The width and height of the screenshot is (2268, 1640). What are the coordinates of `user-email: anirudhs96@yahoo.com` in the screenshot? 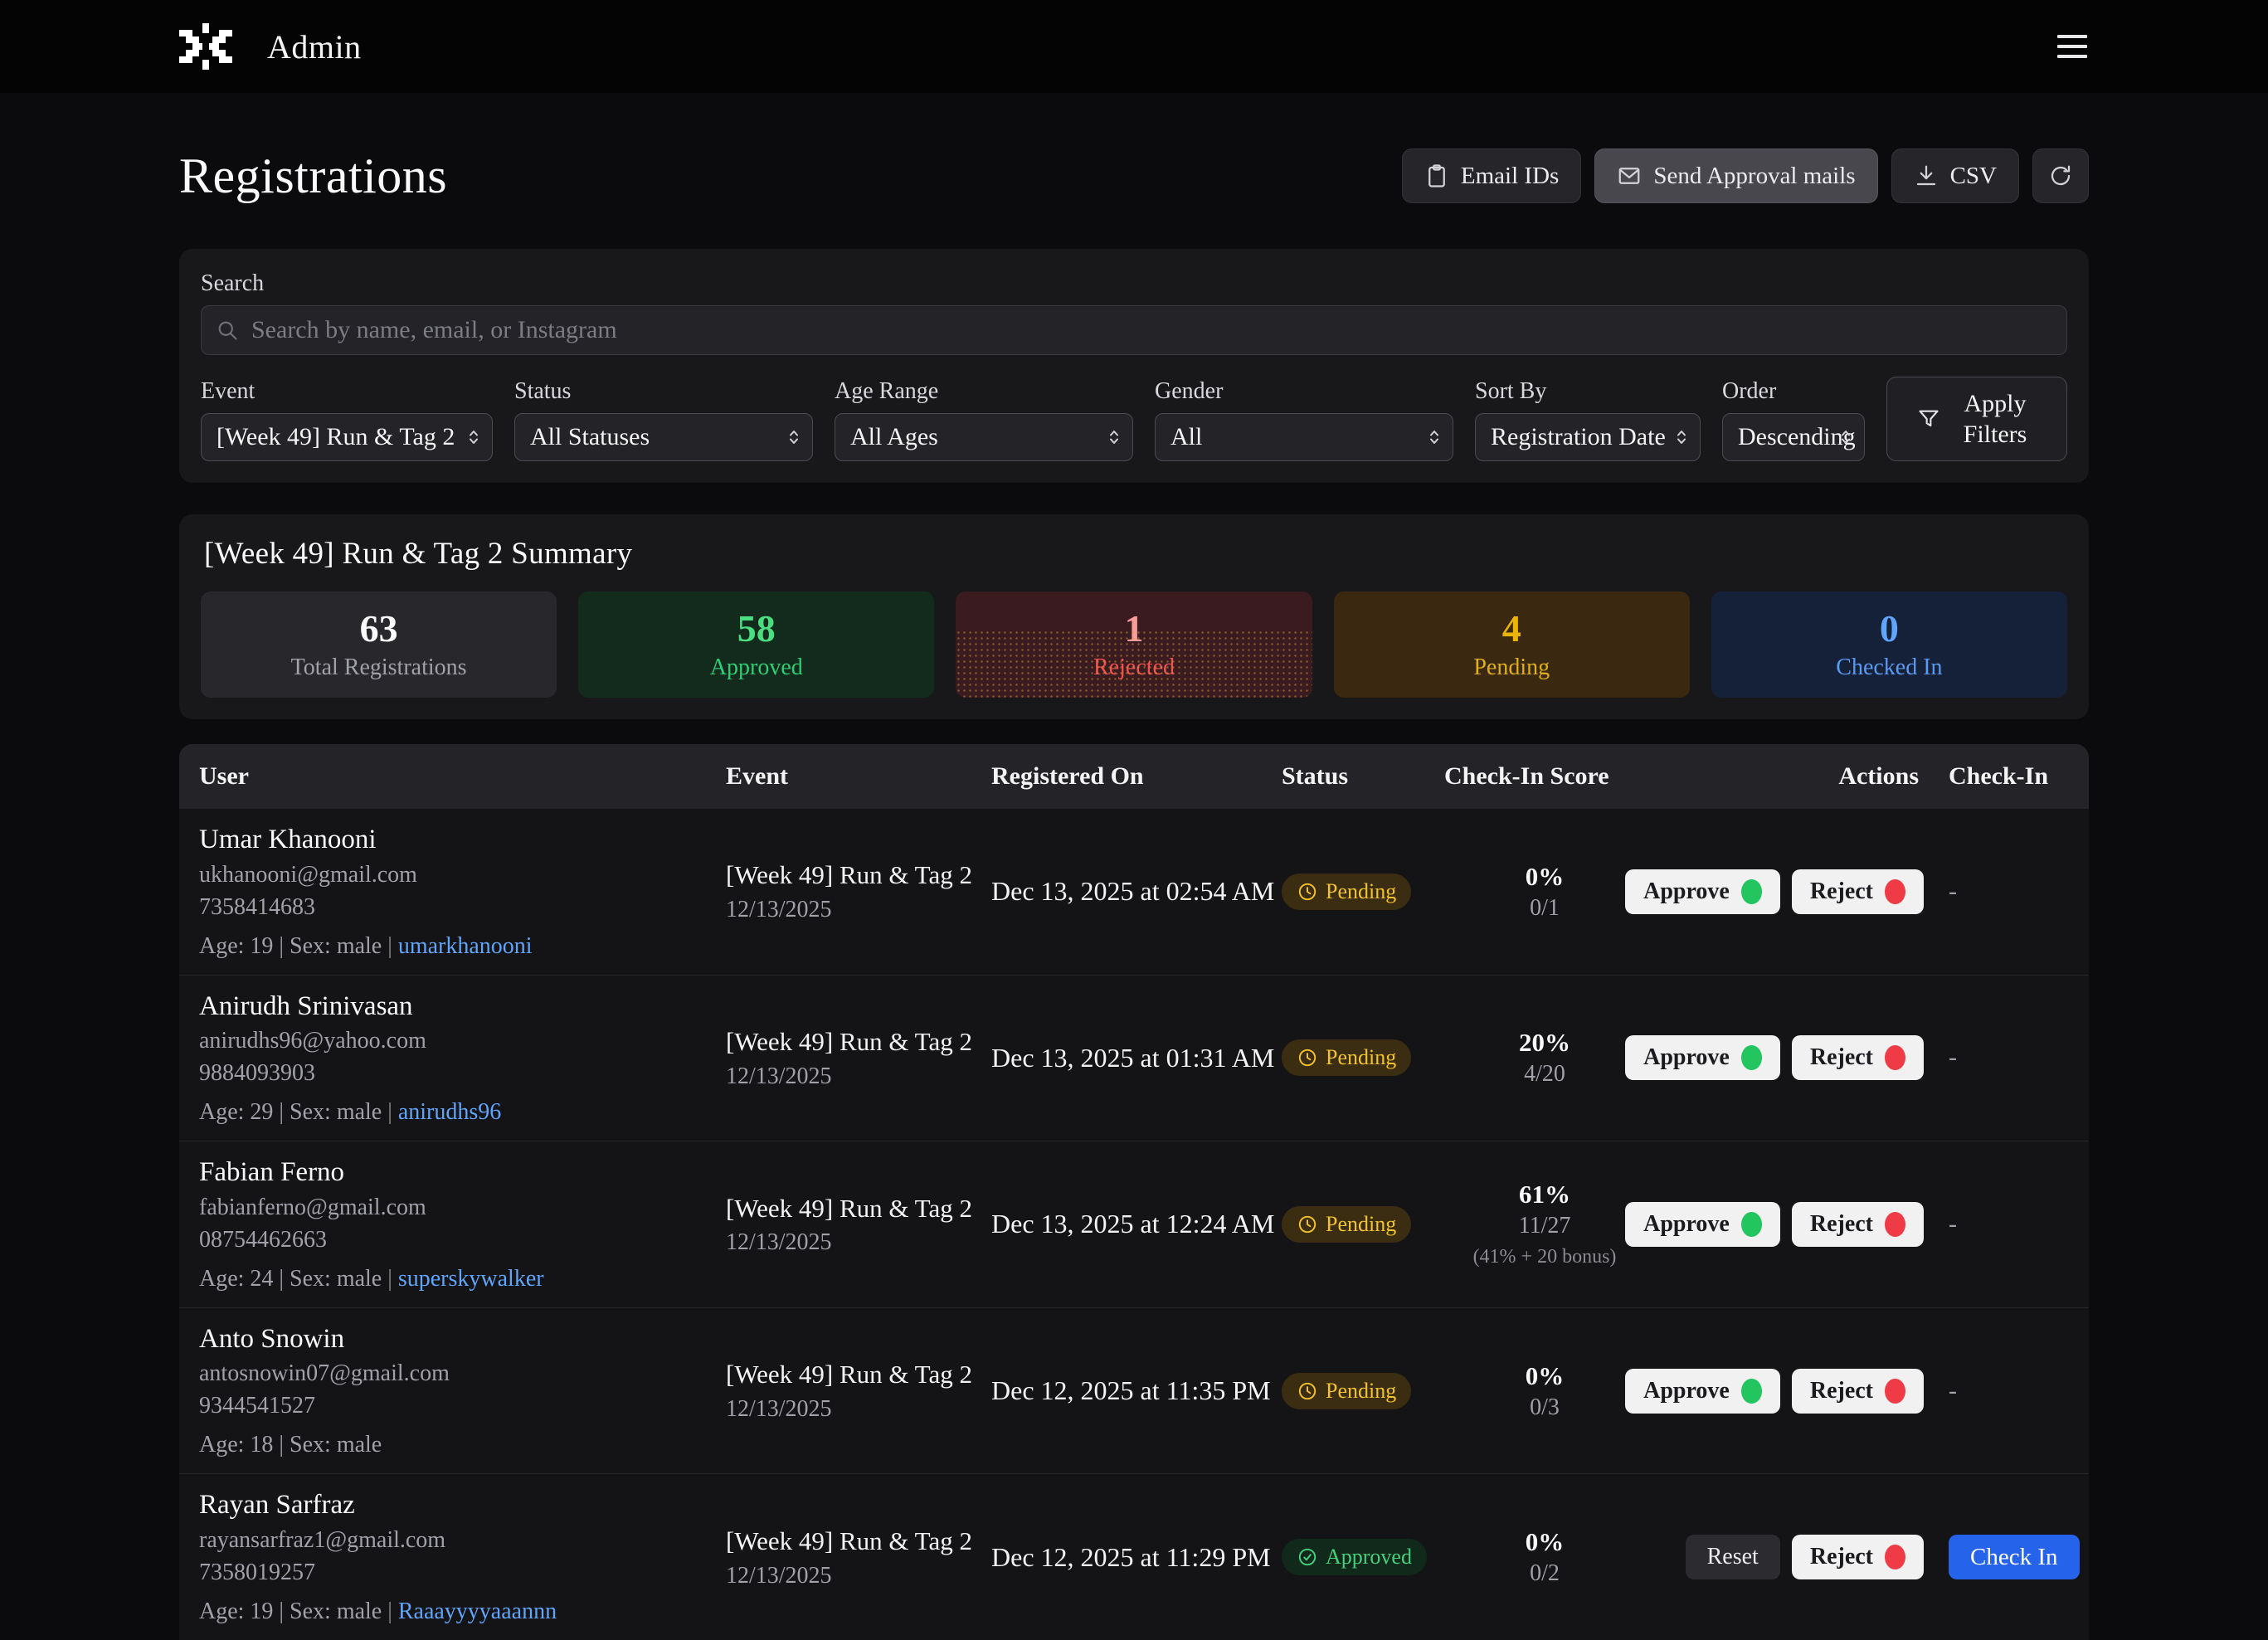 It's located at (312, 1041).